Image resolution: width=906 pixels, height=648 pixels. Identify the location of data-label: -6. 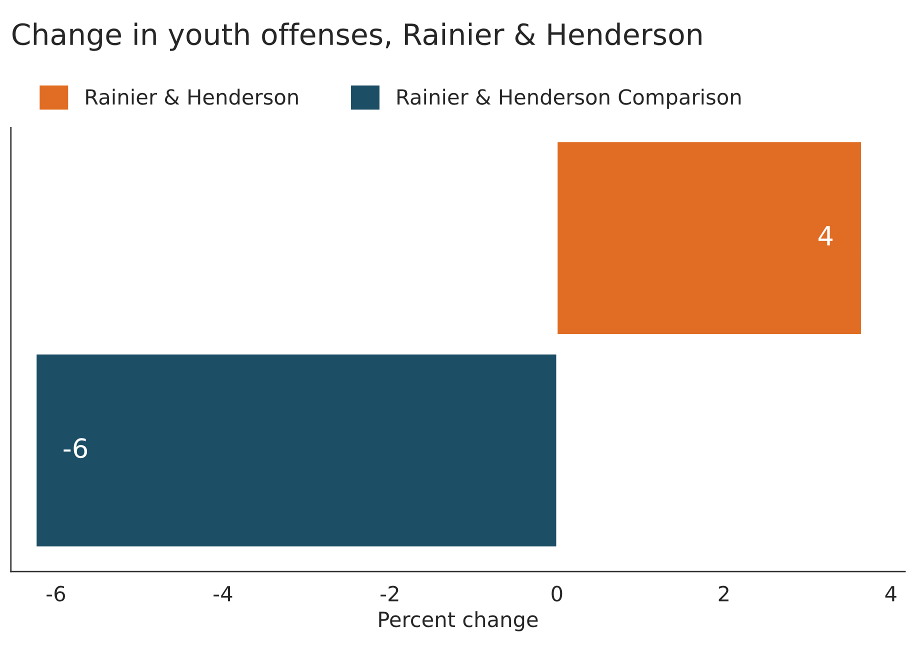
(76, 448).